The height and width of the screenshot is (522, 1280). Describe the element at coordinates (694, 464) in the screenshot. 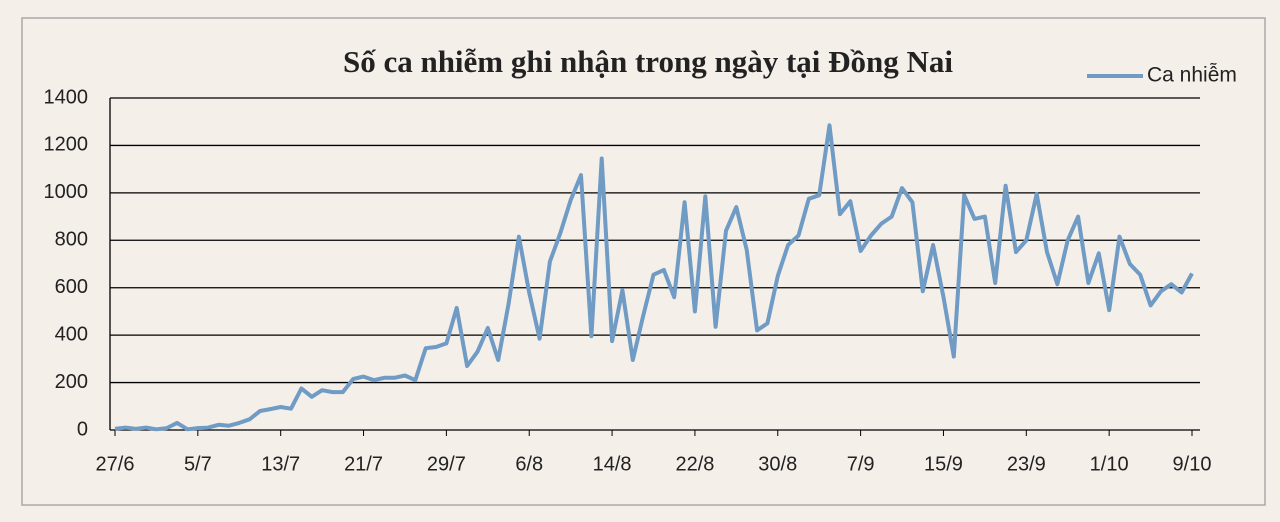

I see `x-tick-label: 22/8` at that location.